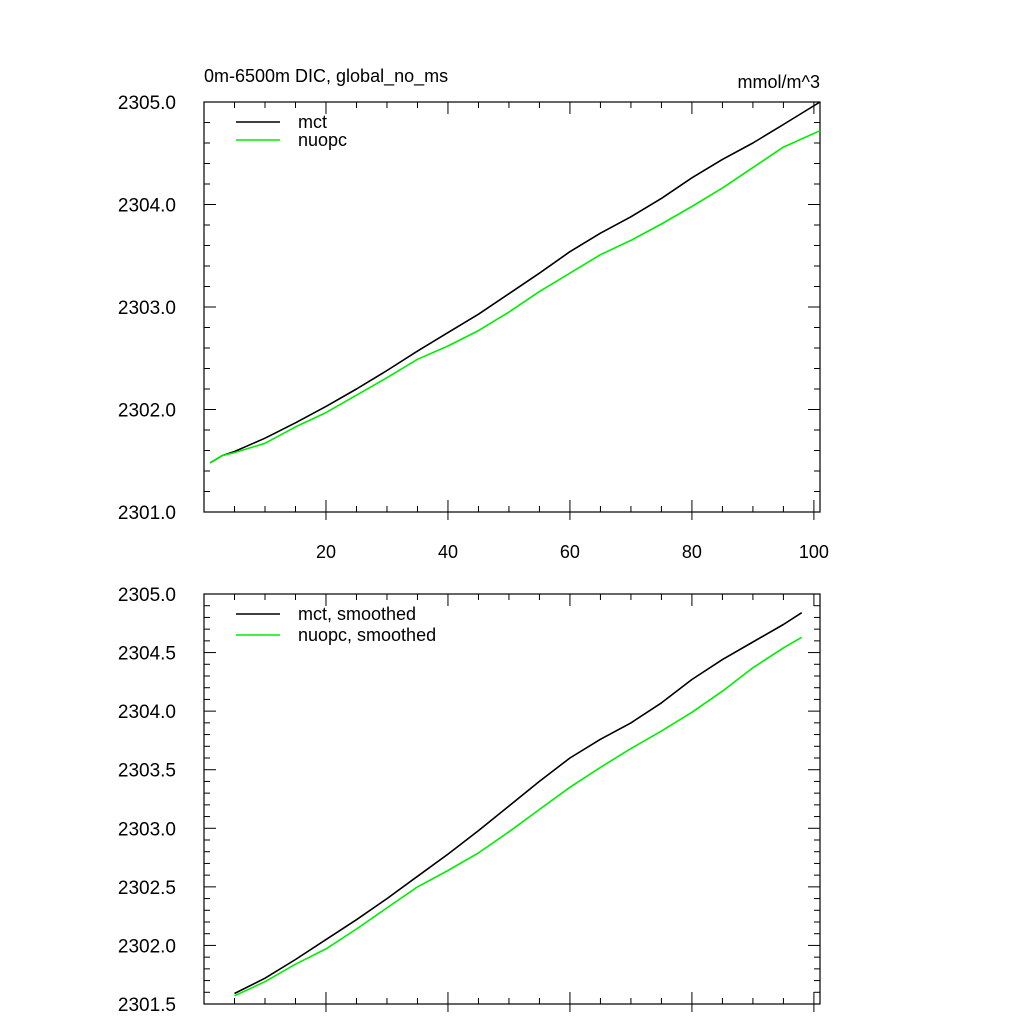  What do you see at coordinates (147, 888) in the screenshot?
I see `y-tick-label: 2302.5` at bounding box center [147, 888].